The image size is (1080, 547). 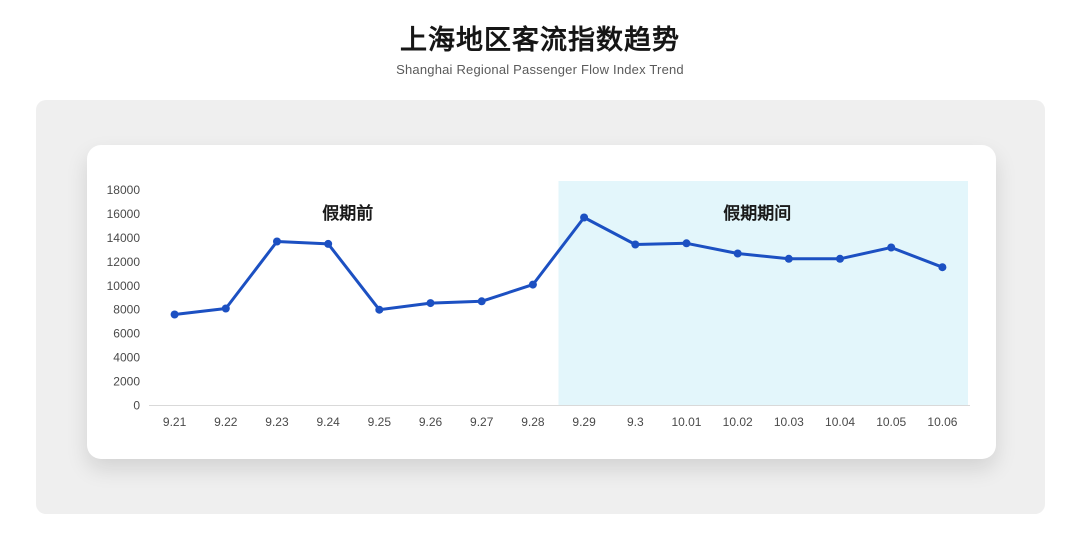 I want to click on x-axis-tick-label: 10.04, so click(x=840, y=422).